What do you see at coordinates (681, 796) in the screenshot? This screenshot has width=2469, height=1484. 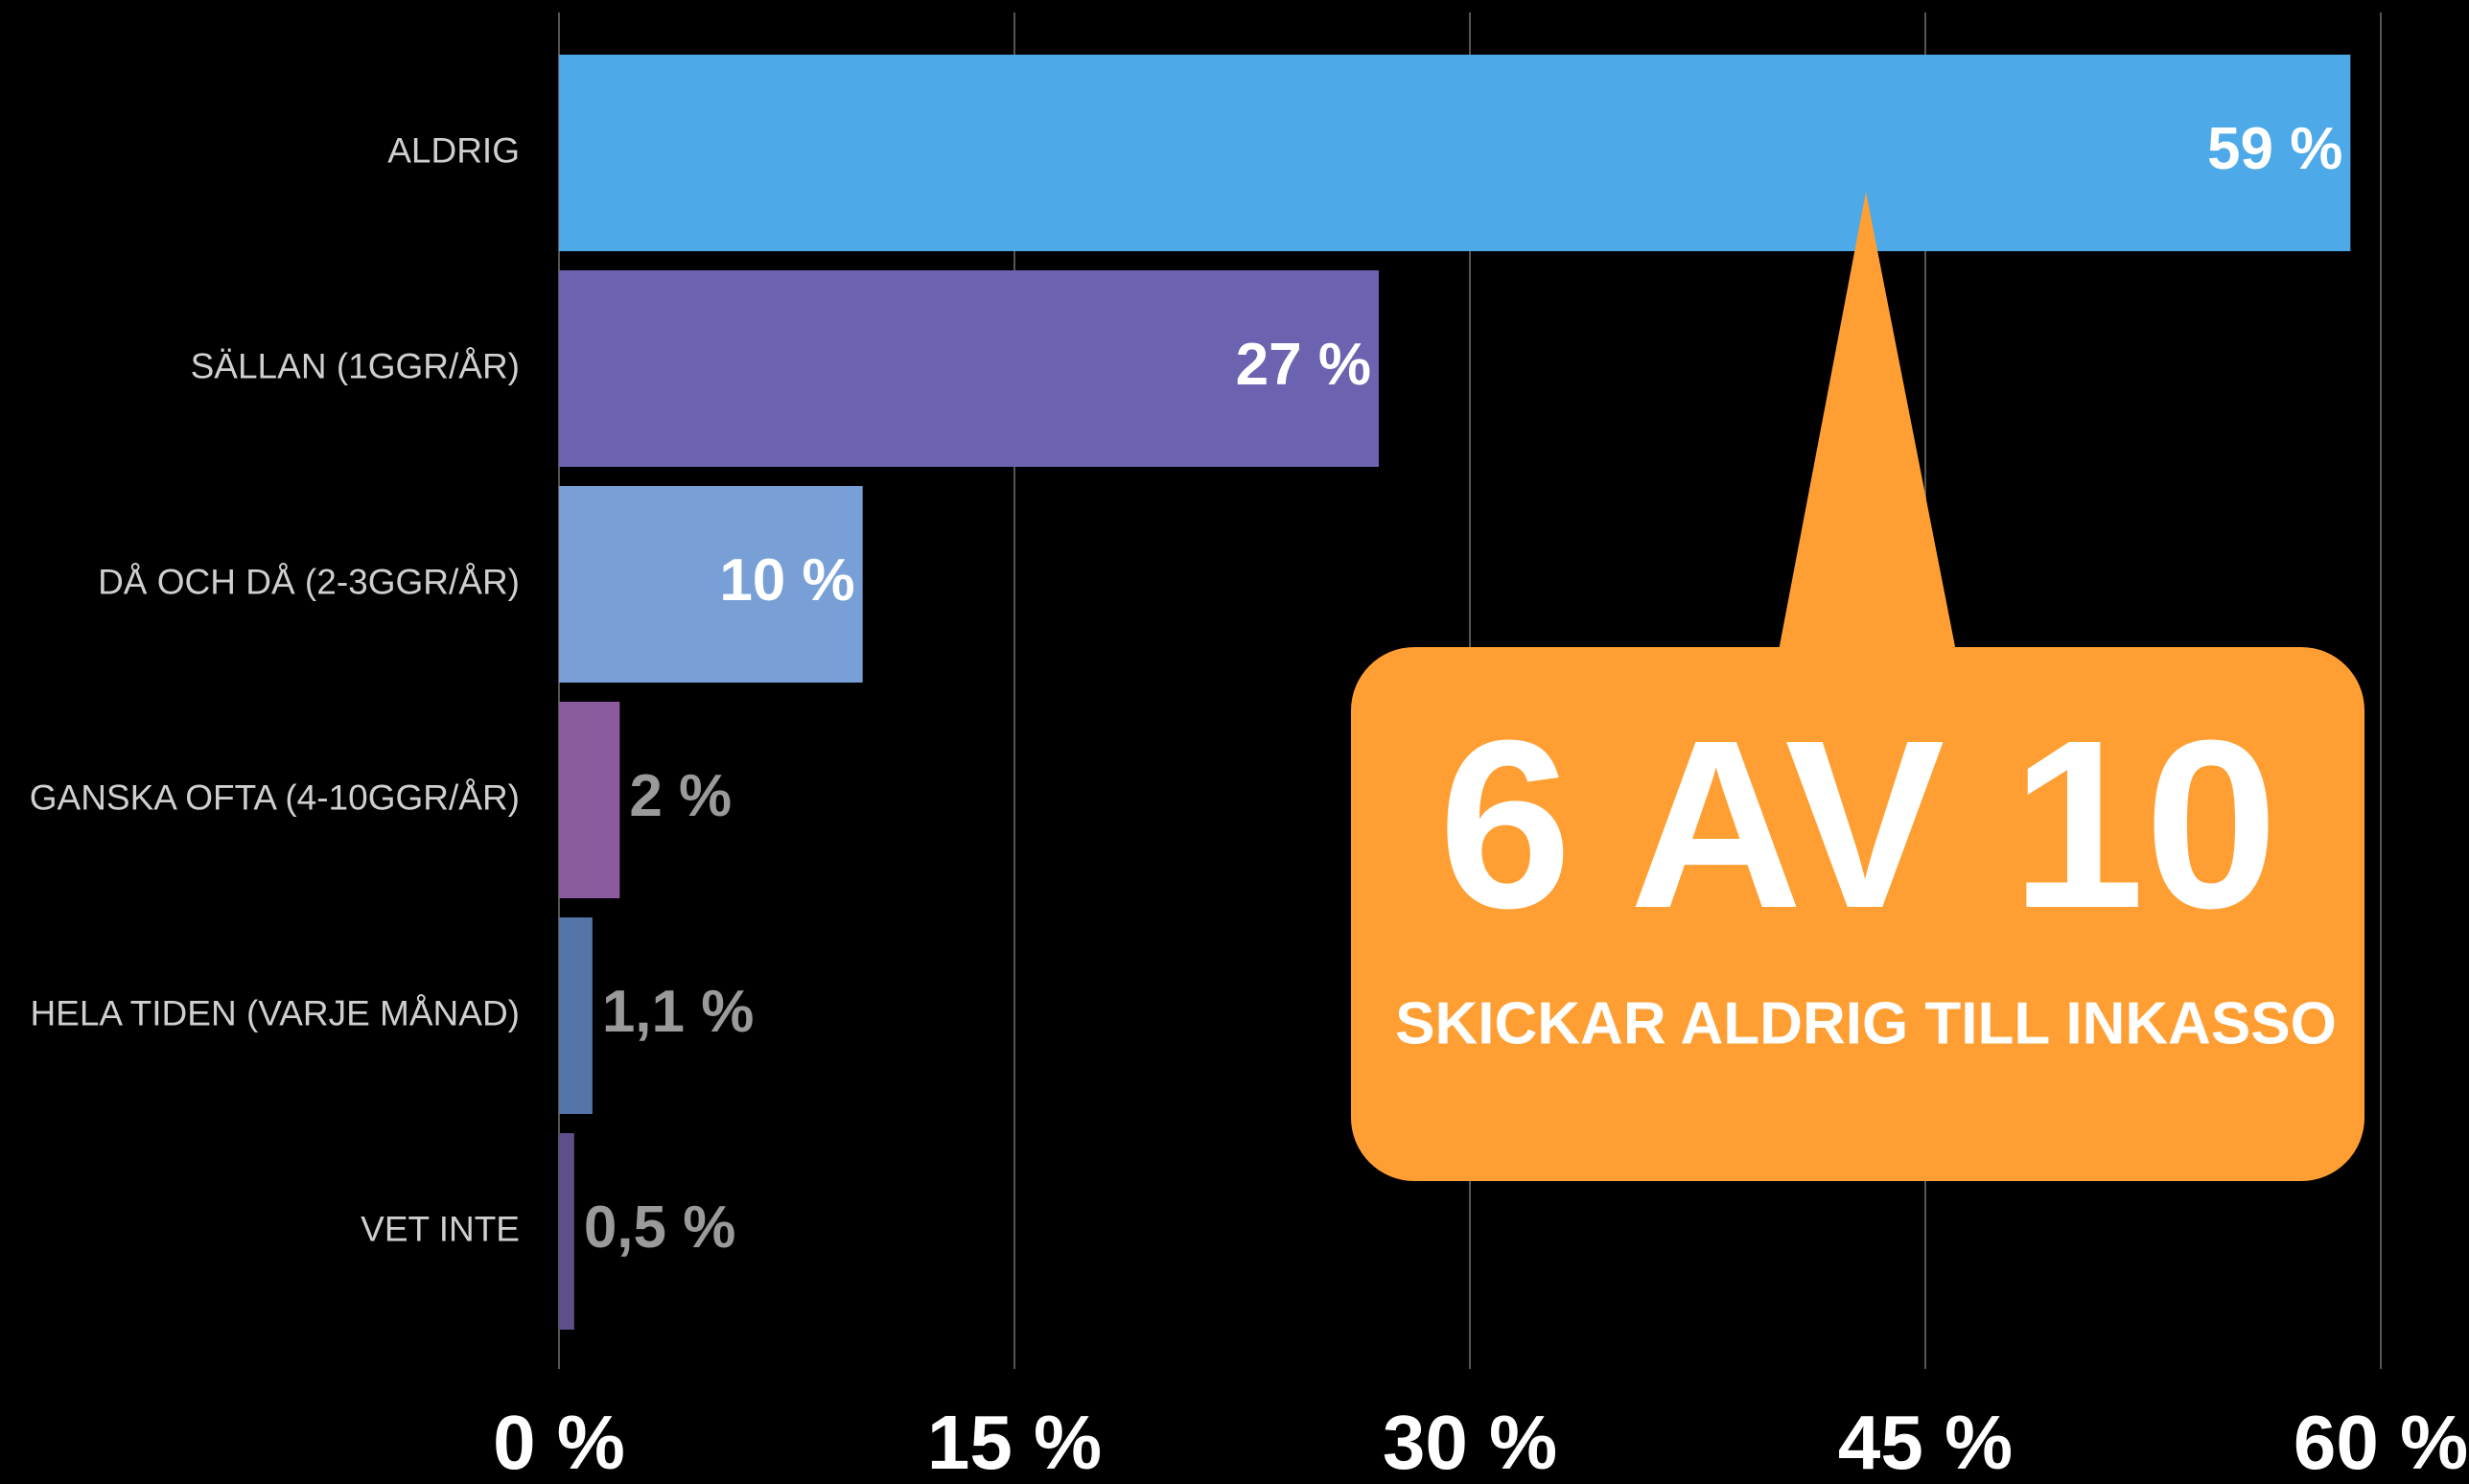 I see `value-label: 2 %` at bounding box center [681, 796].